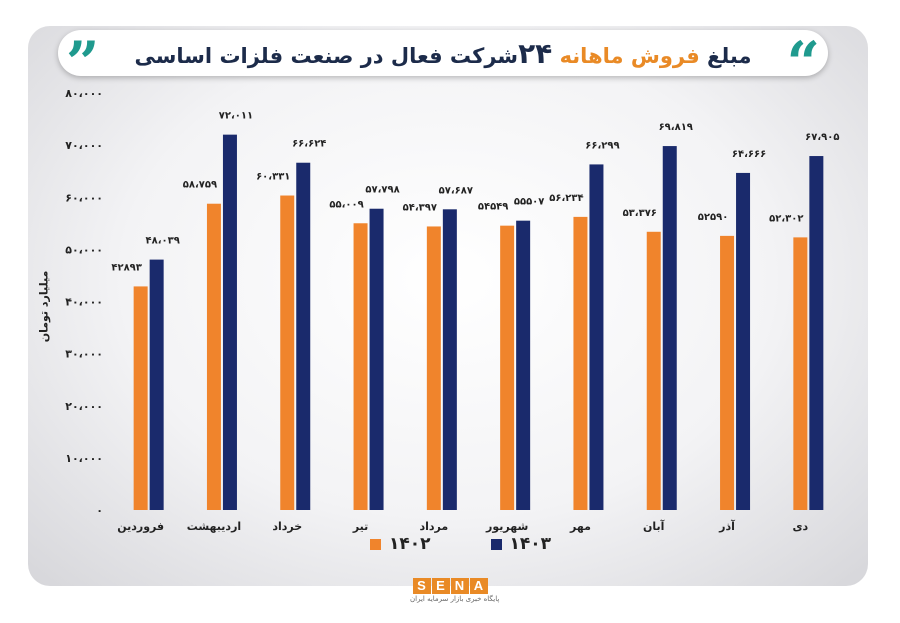  I want to click on data-label: ۶۶،۲۹۹, so click(602, 145).